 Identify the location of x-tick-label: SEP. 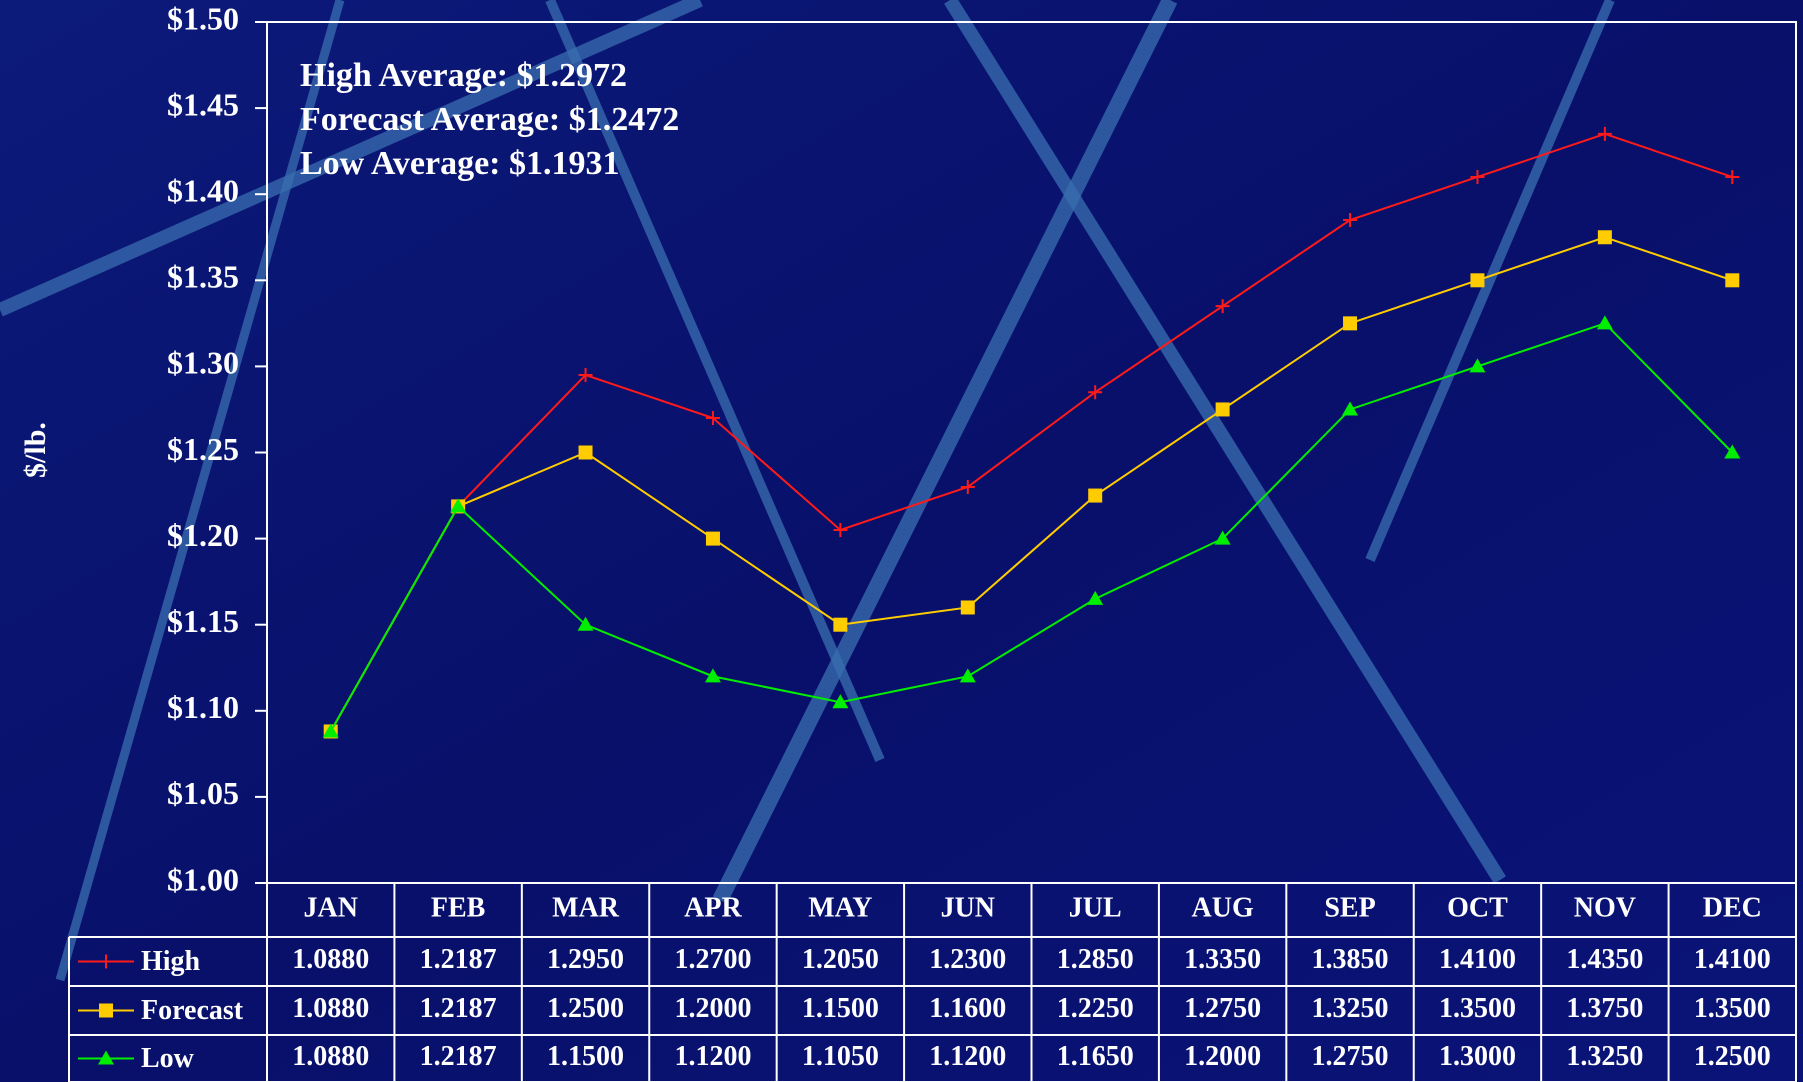
(1349, 907).